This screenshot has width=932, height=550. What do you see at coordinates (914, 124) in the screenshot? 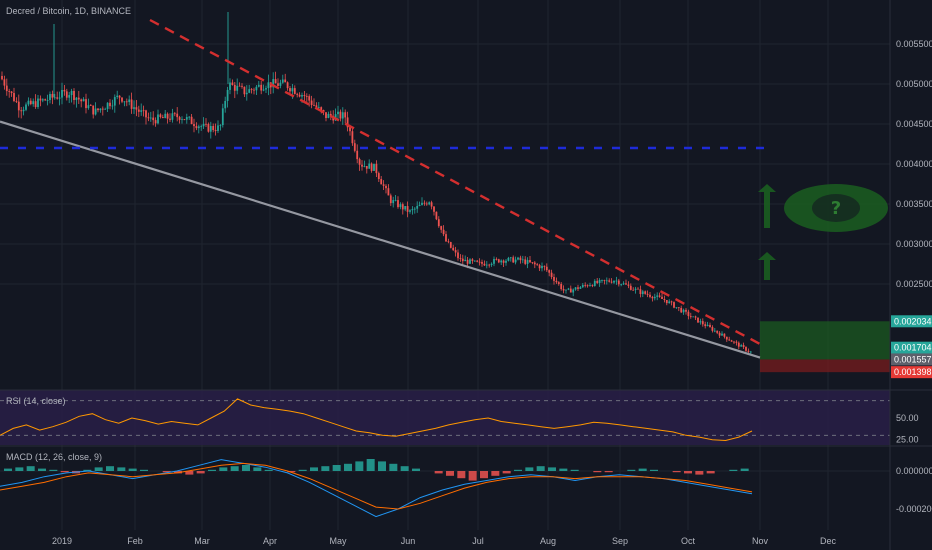
I see `price-axis-label: 0.004500` at bounding box center [914, 124].